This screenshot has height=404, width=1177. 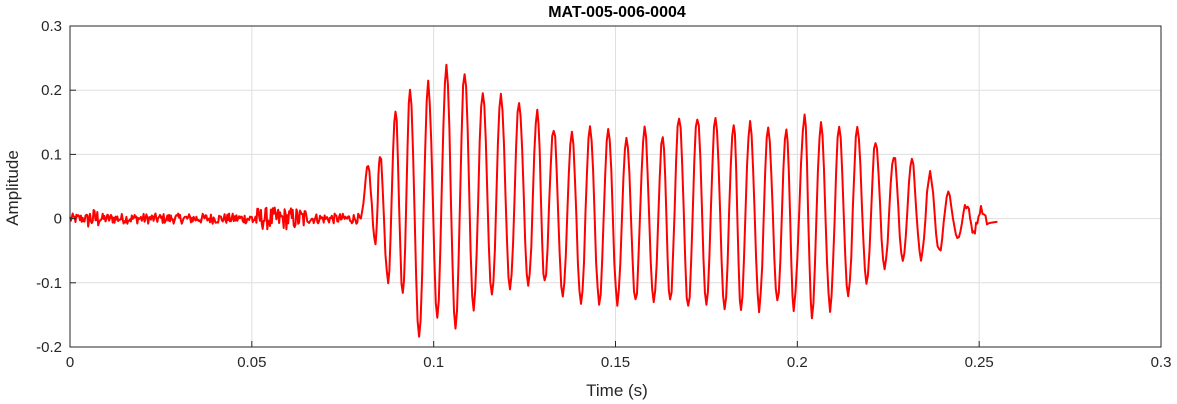 I want to click on y-tick-label: 0.3, so click(x=51, y=26).